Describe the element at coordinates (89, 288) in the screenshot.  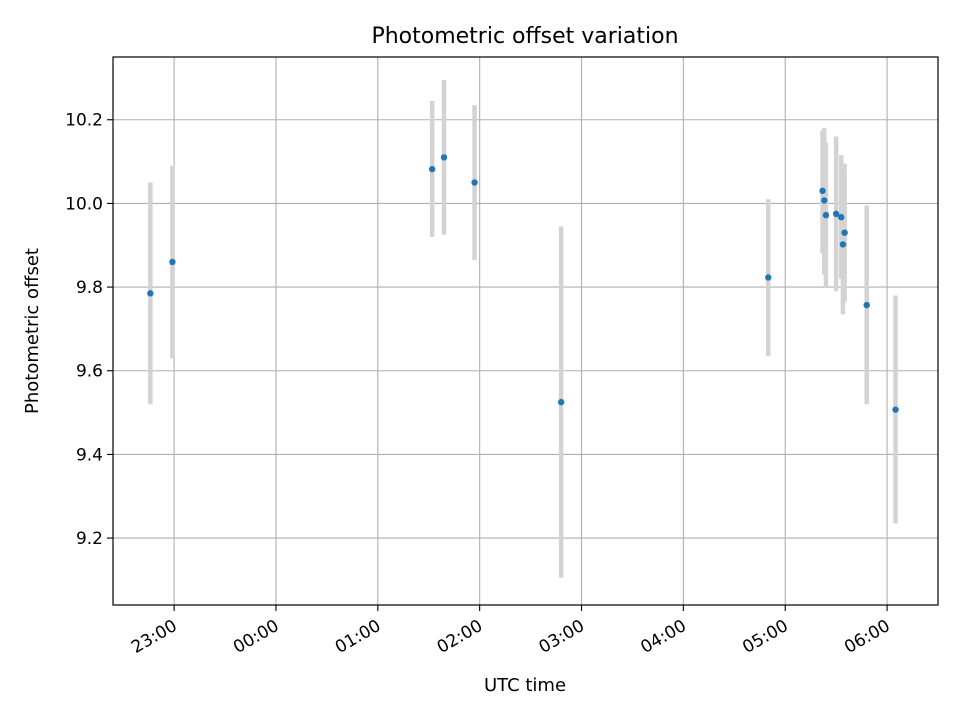
I see `y-tick-label: 9.8` at that location.